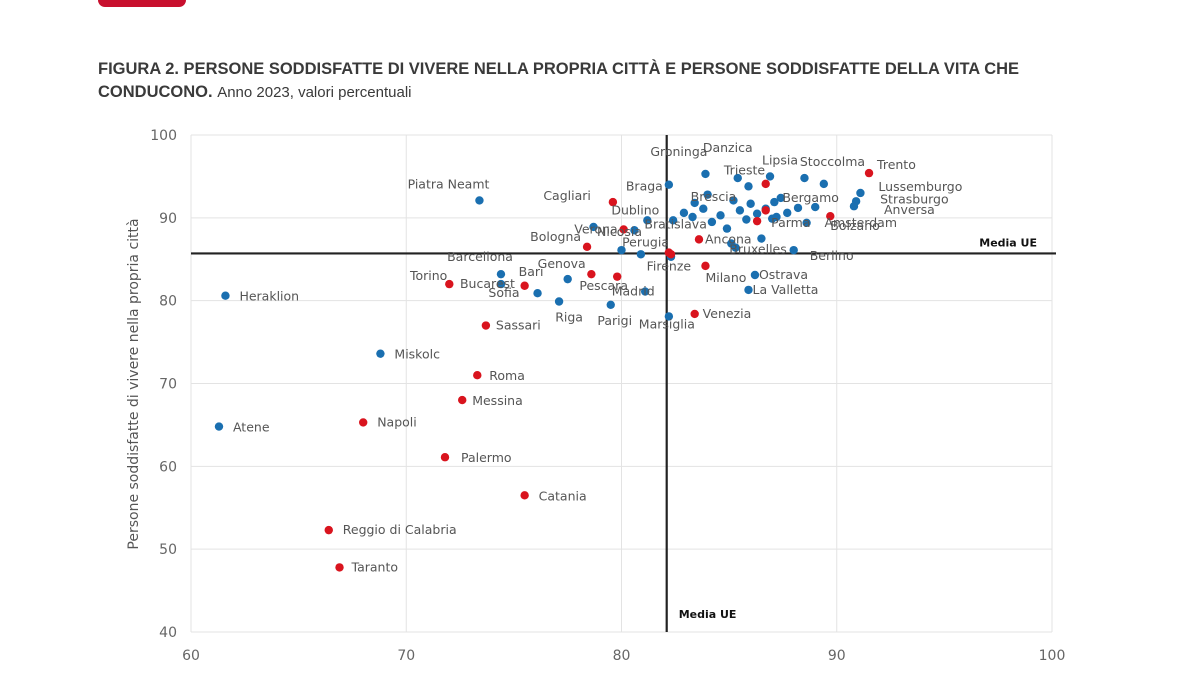 The image size is (1200, 675). What do you see at coordinates (168, 550) in the screenshot?
I see `y-tick-label: 50` at bounding box center [168, 550].